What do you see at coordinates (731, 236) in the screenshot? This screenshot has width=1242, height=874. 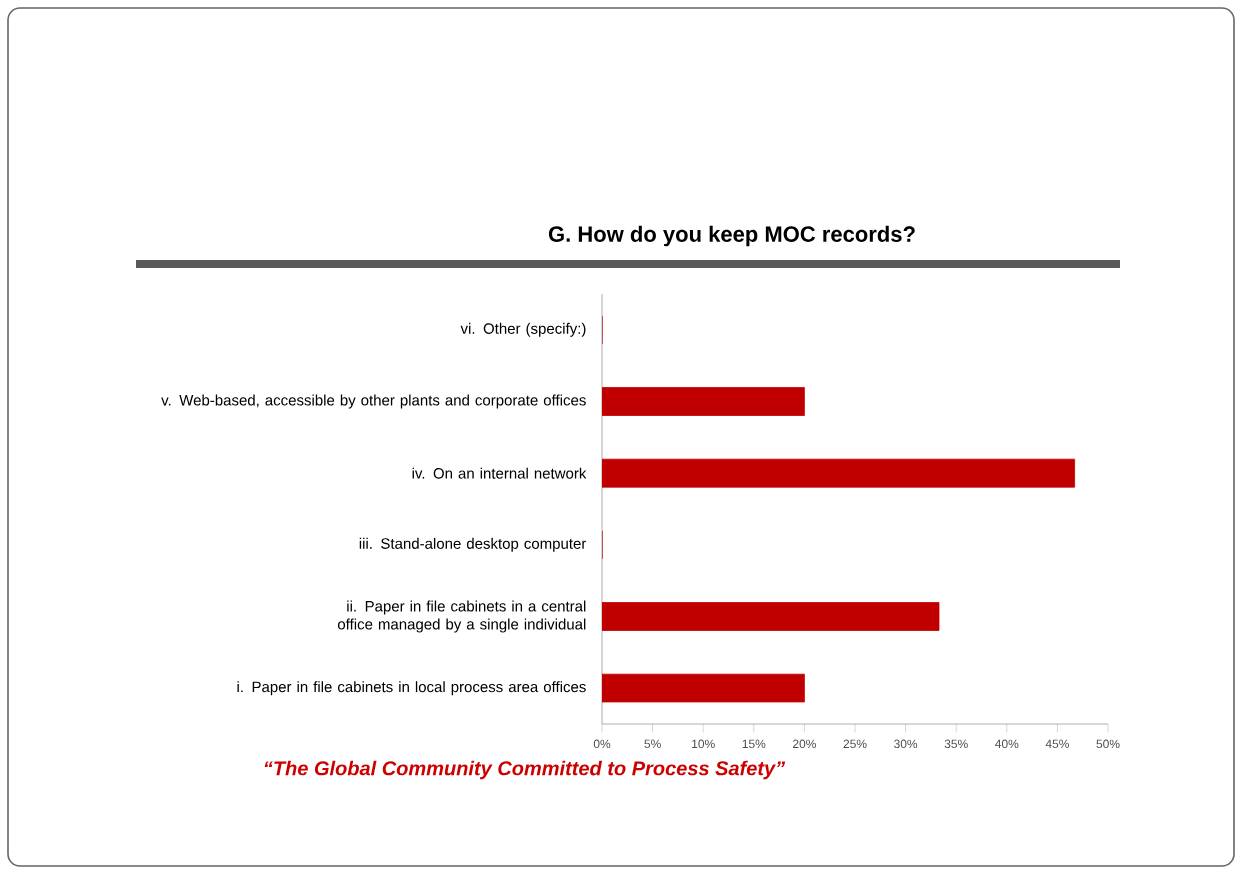 I see `chart-title: G. How do you keep MOC records?` at bounding box center [731, 236].